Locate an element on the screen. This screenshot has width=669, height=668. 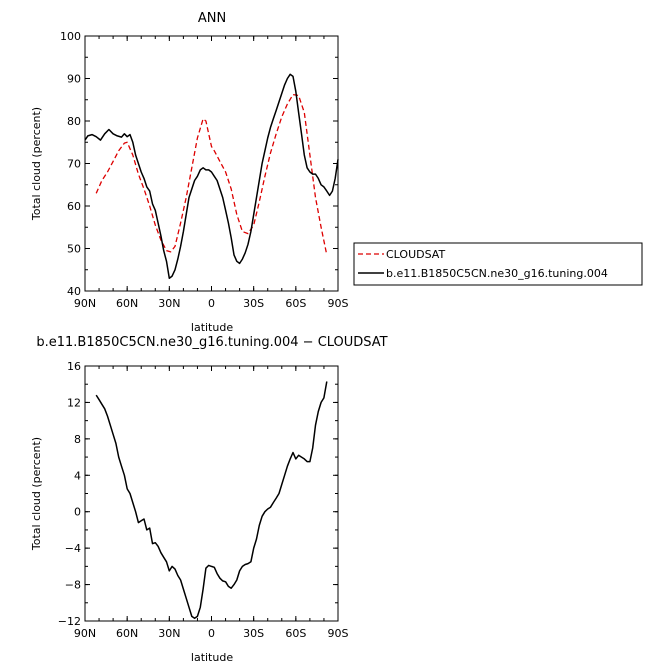
bot-xtick-label: 30S is located at coordinates (253, 633).